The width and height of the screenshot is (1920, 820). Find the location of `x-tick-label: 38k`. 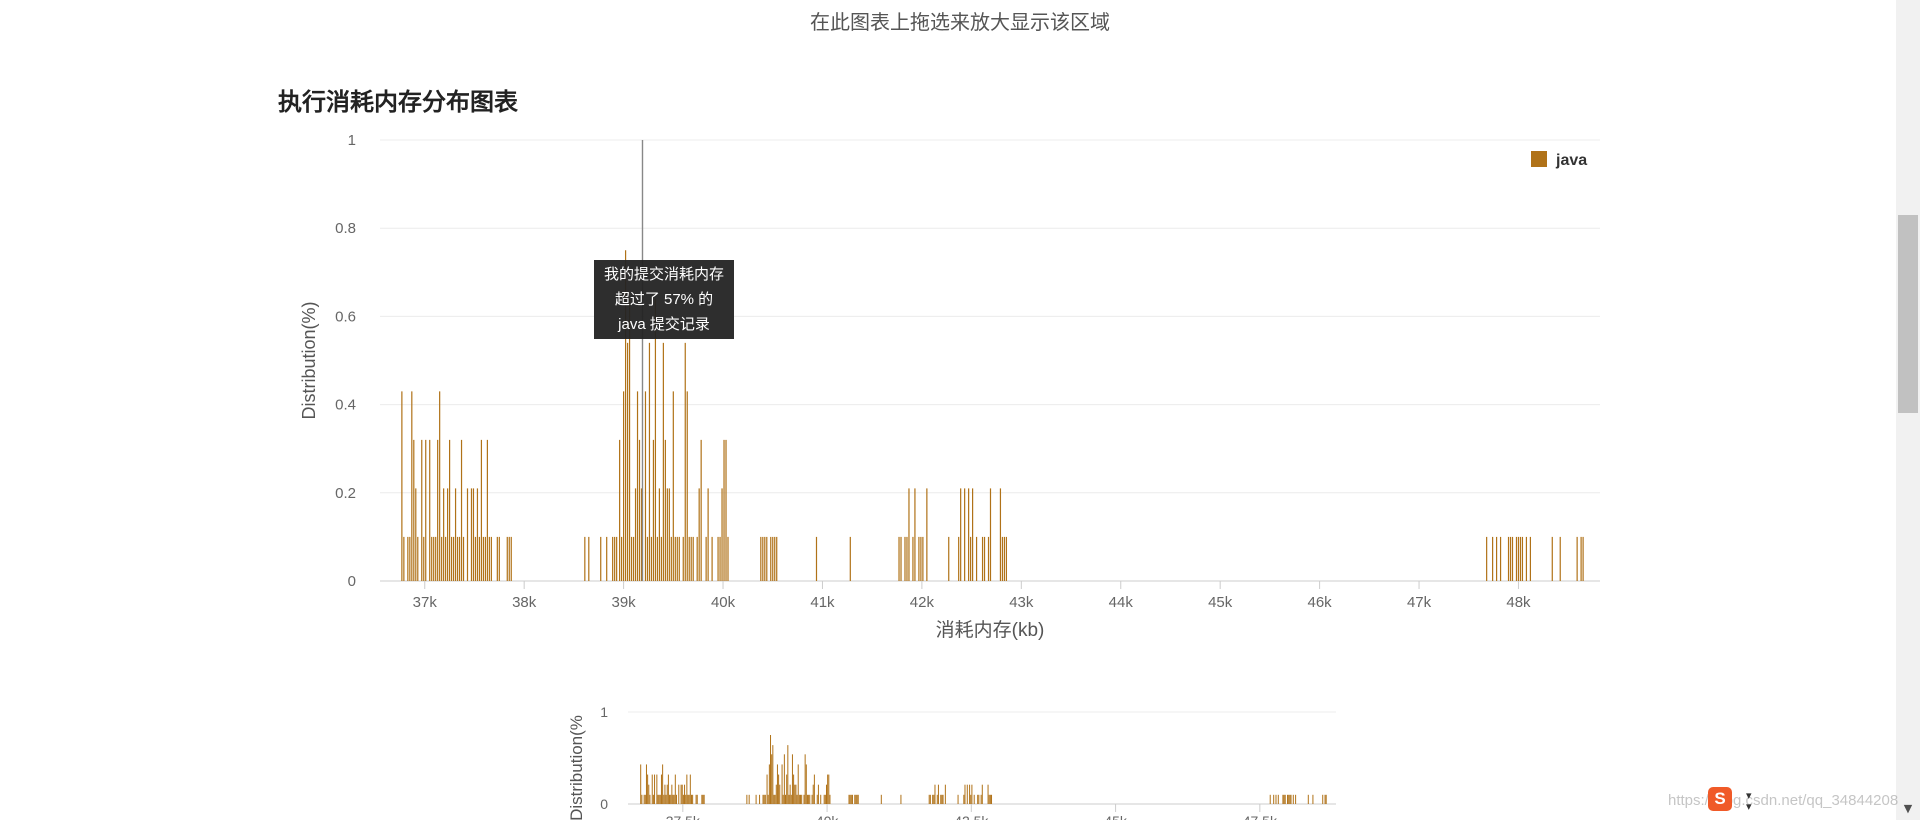

x-tick-label: 38k is located at coordinates (524, 602).